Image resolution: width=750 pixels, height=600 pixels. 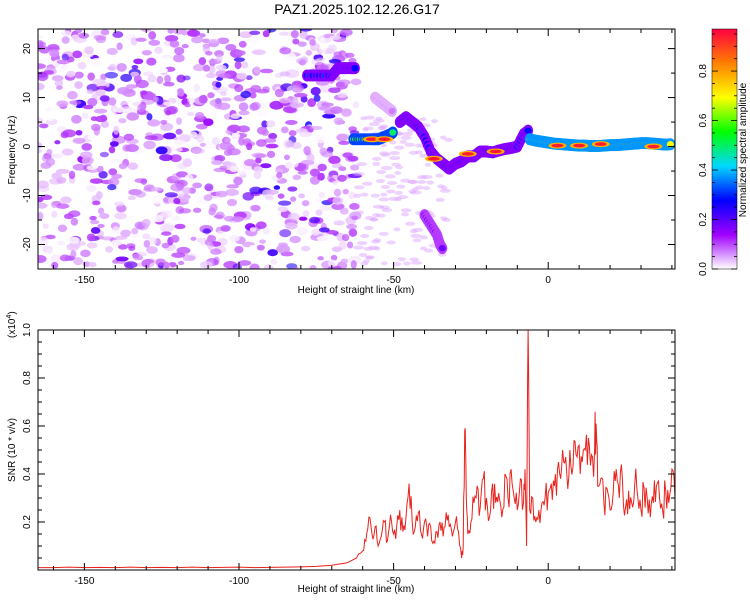 What do you see at coordinates (703, 219) in the screenshot?
I see `colorbar-tick-label: 0.2` at bounding box center [703, 219].